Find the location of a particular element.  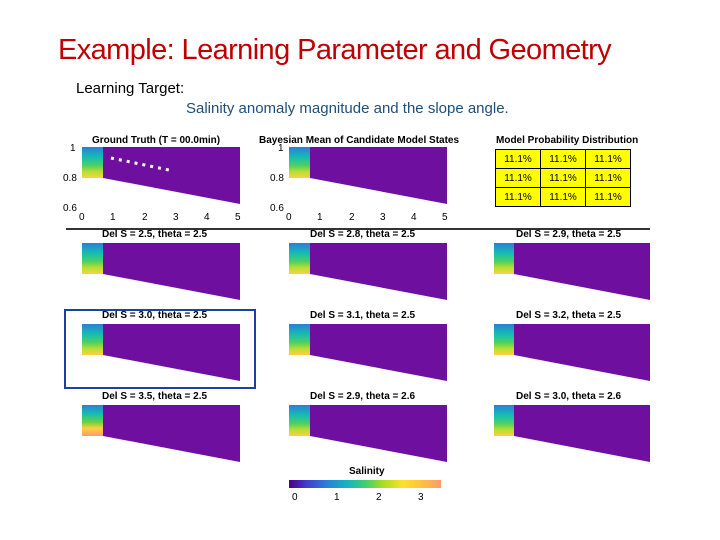

bm-ytick-06: 0.6 is located at coordinates (277, 208).